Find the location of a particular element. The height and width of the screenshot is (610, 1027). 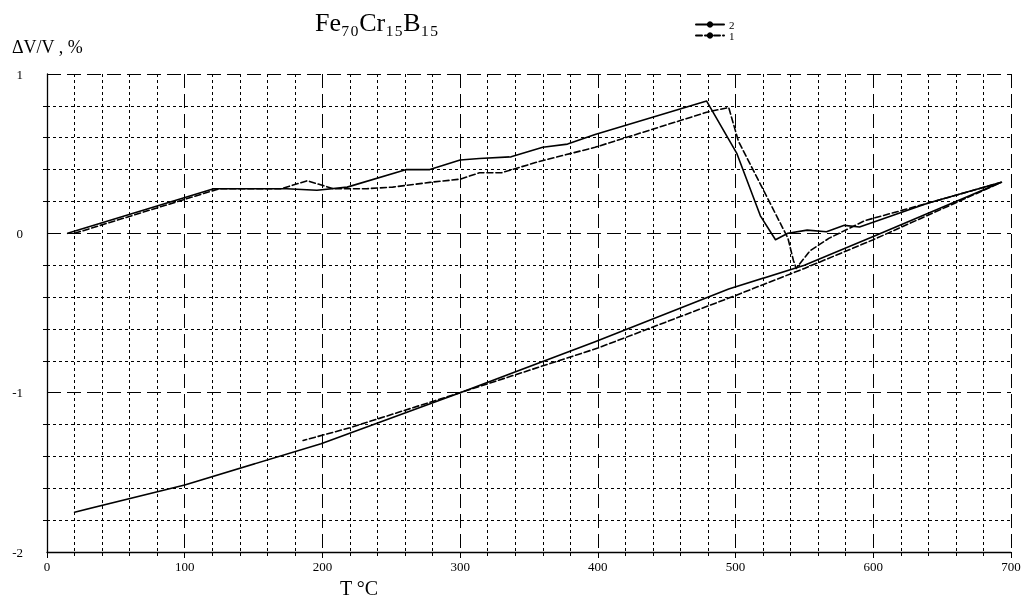

legend-label: 1 is located at coordinates (732, 35).